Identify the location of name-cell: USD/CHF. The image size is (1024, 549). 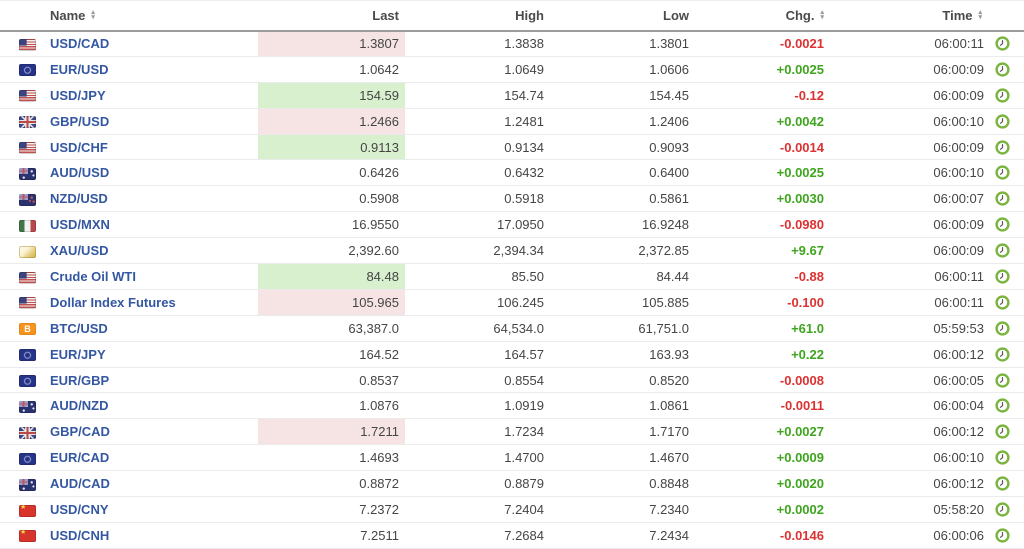
(152, 147).